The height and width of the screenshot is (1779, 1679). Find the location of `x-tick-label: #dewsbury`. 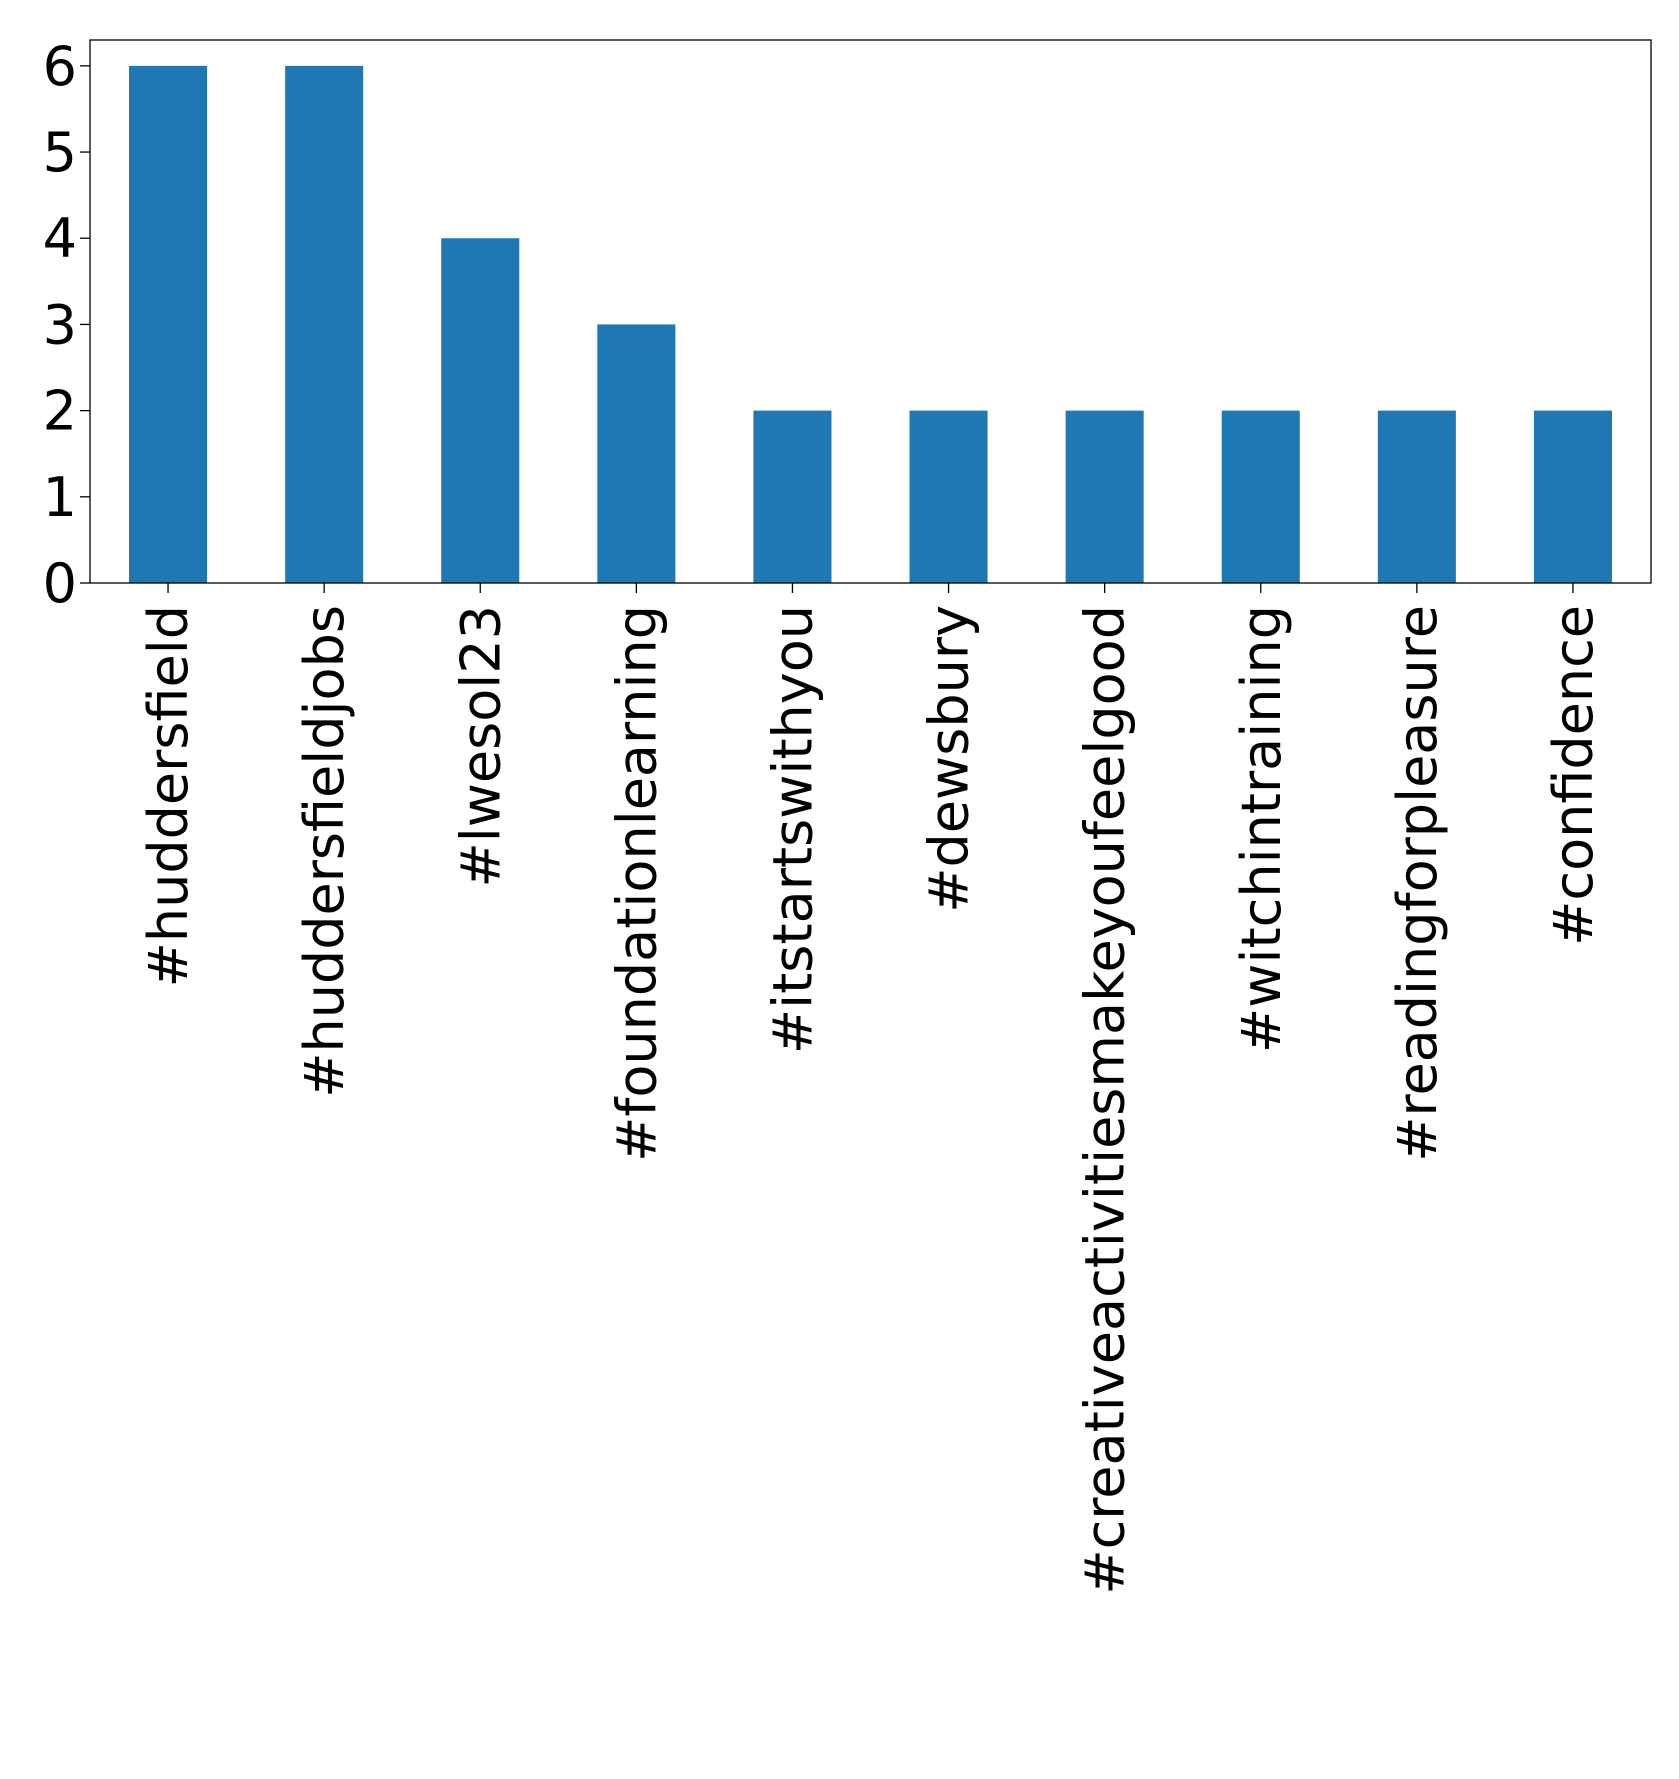

x-tick-label: #dewsbury is located at coordinates (949, 759).